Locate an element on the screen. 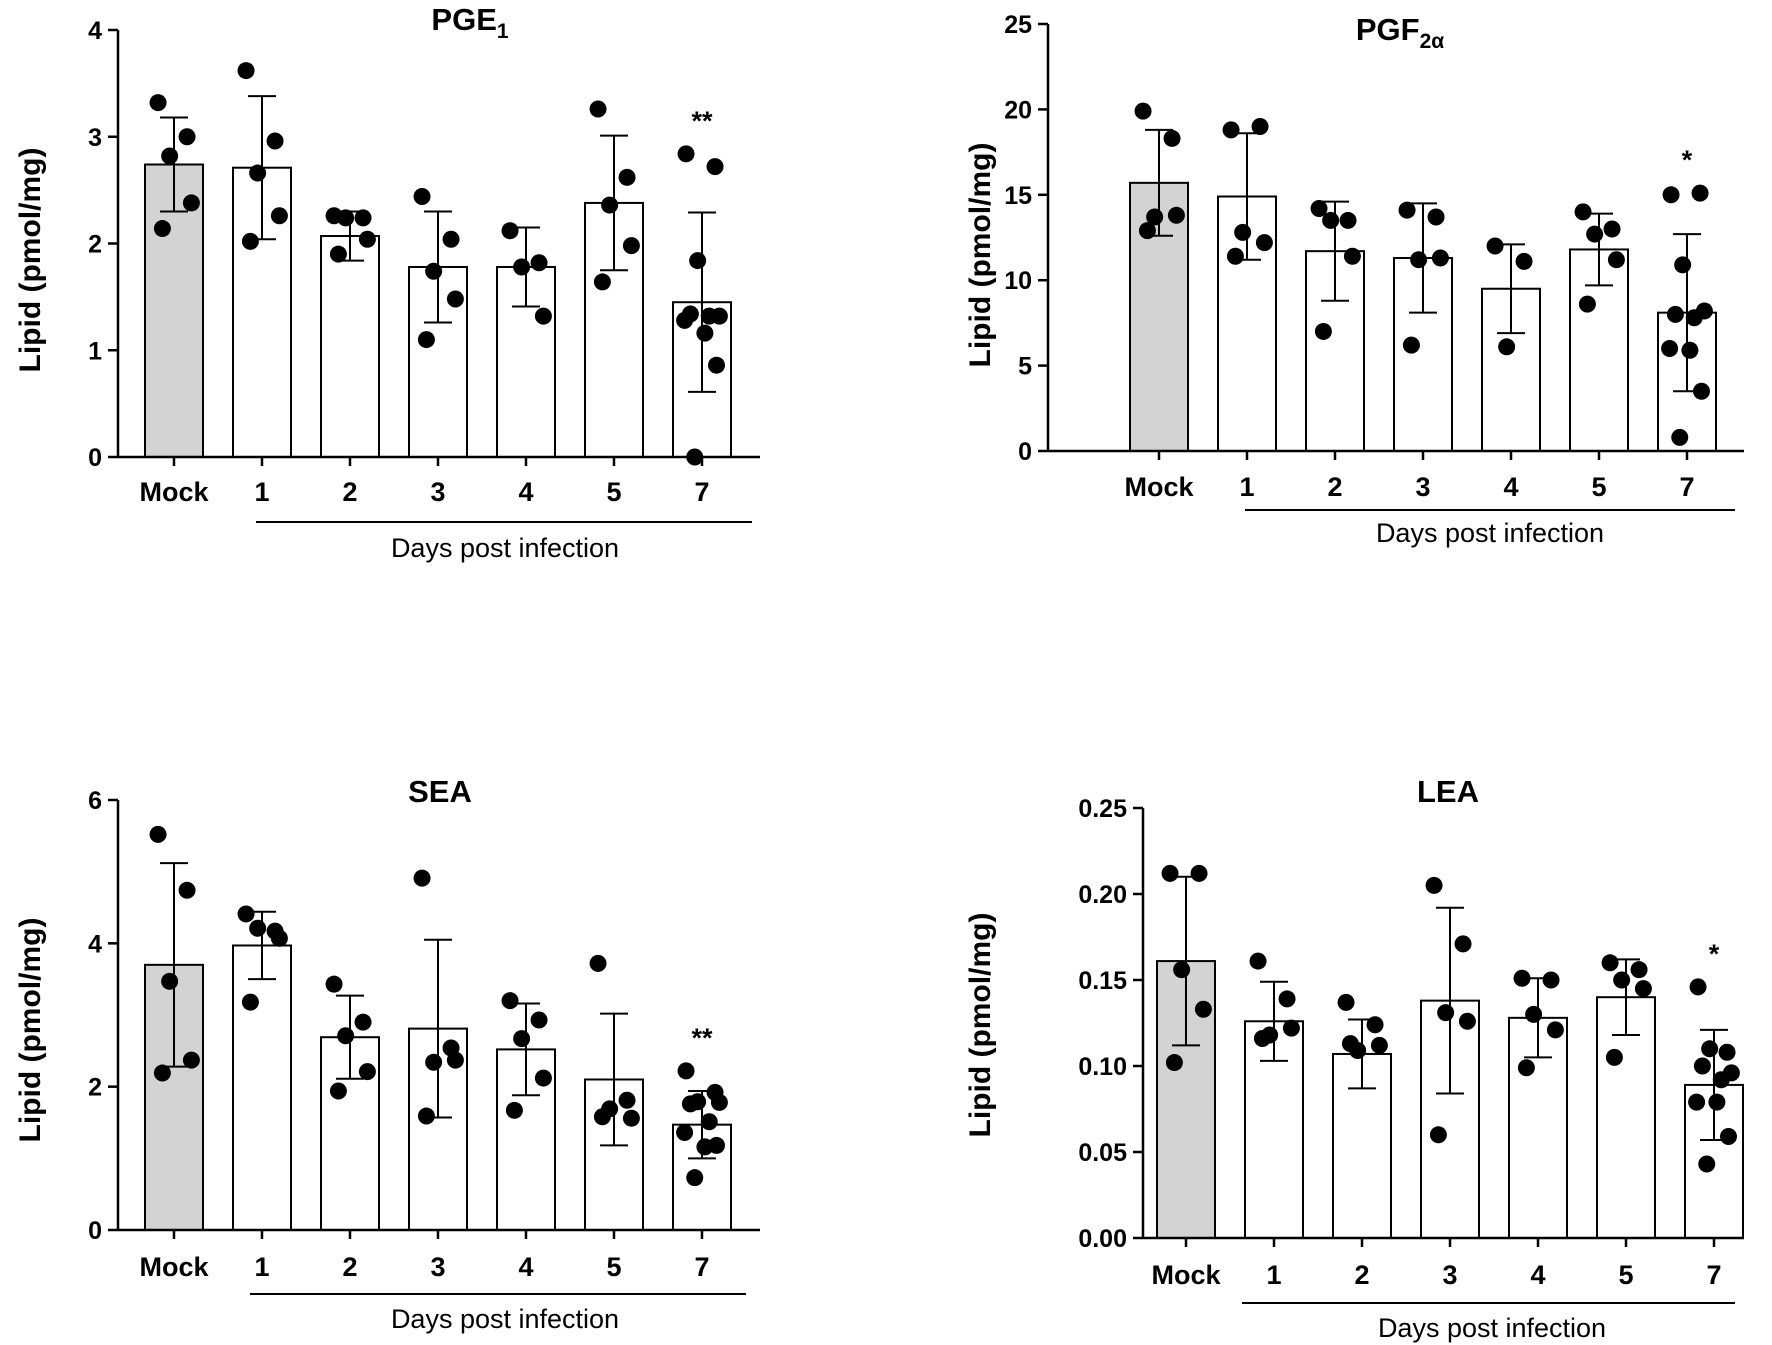 Image resolution: width=1772 pixels, height=1345 pixels. y-tick-label: 4 is located at coordinates (95, 31).